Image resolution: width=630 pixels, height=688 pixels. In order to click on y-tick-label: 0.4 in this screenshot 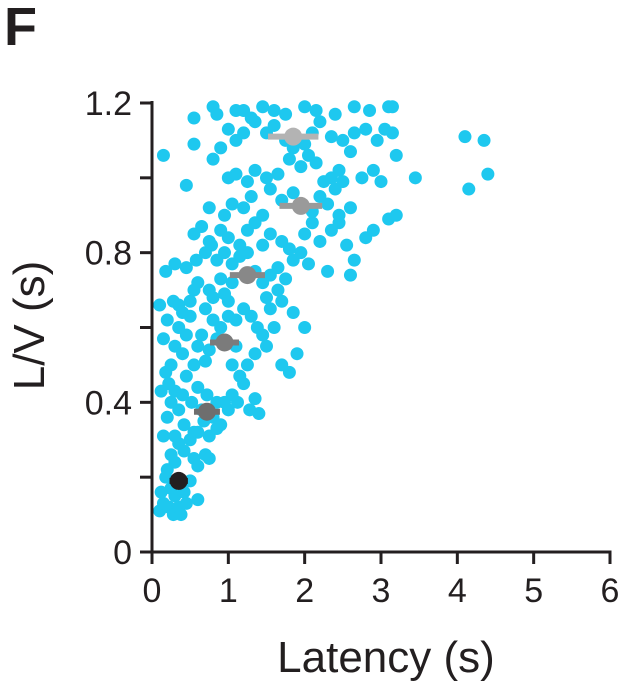, I will do `click(108, 403)`.